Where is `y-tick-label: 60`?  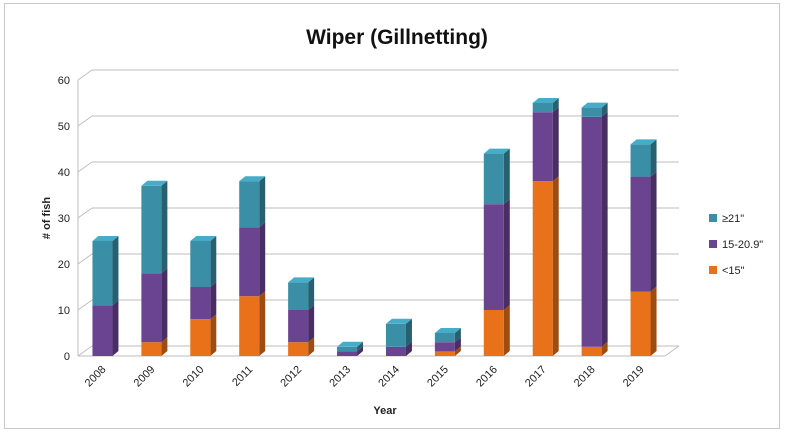 y-tick-label: 60 is located at coordinates (64, 81).